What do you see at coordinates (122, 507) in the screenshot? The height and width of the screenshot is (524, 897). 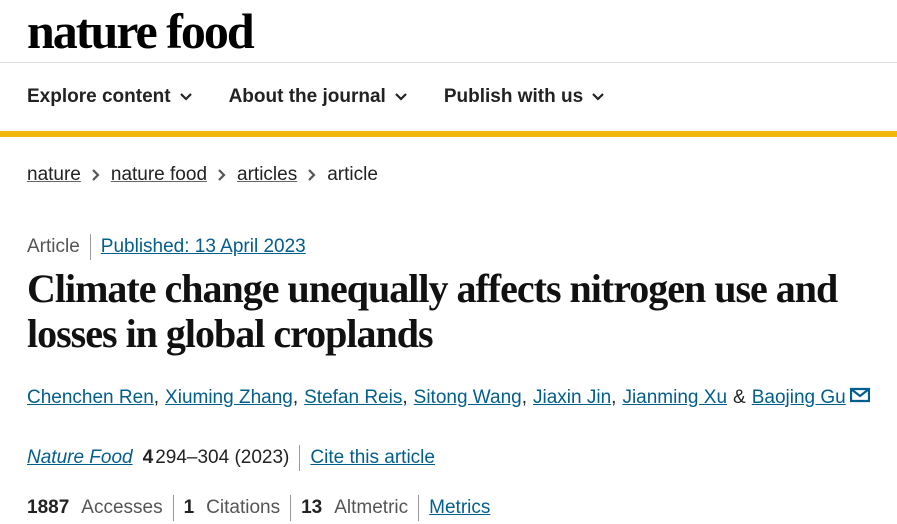 I see `metric-label: Accesses` at bounding box center [122, 507].